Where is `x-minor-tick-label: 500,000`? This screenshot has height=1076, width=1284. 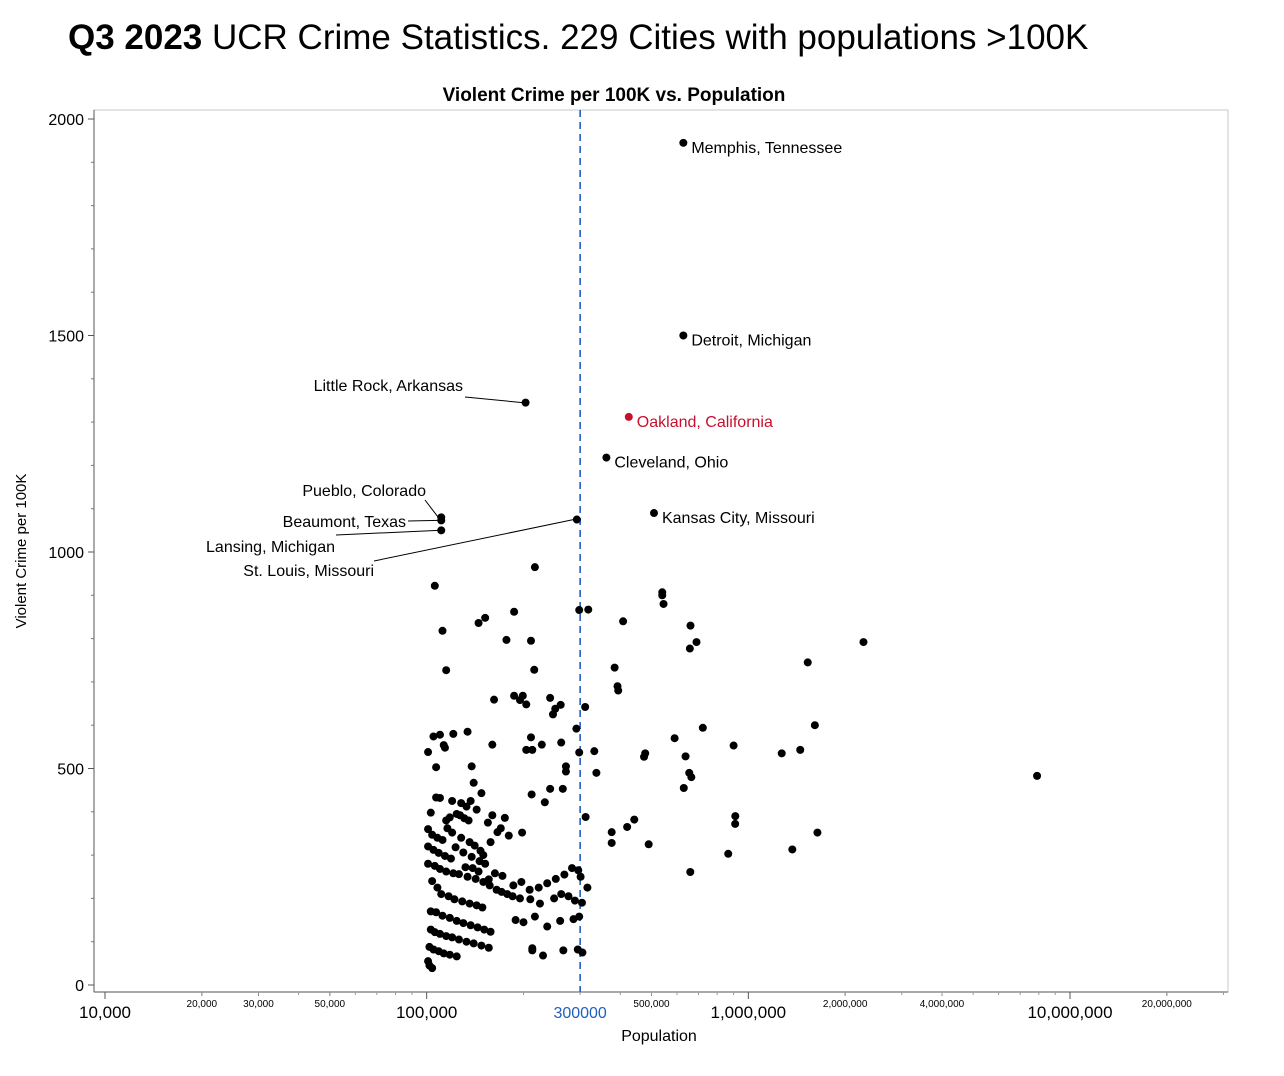 x-minor-tick-label: 500,000 is located at coordinates (651, 1004).